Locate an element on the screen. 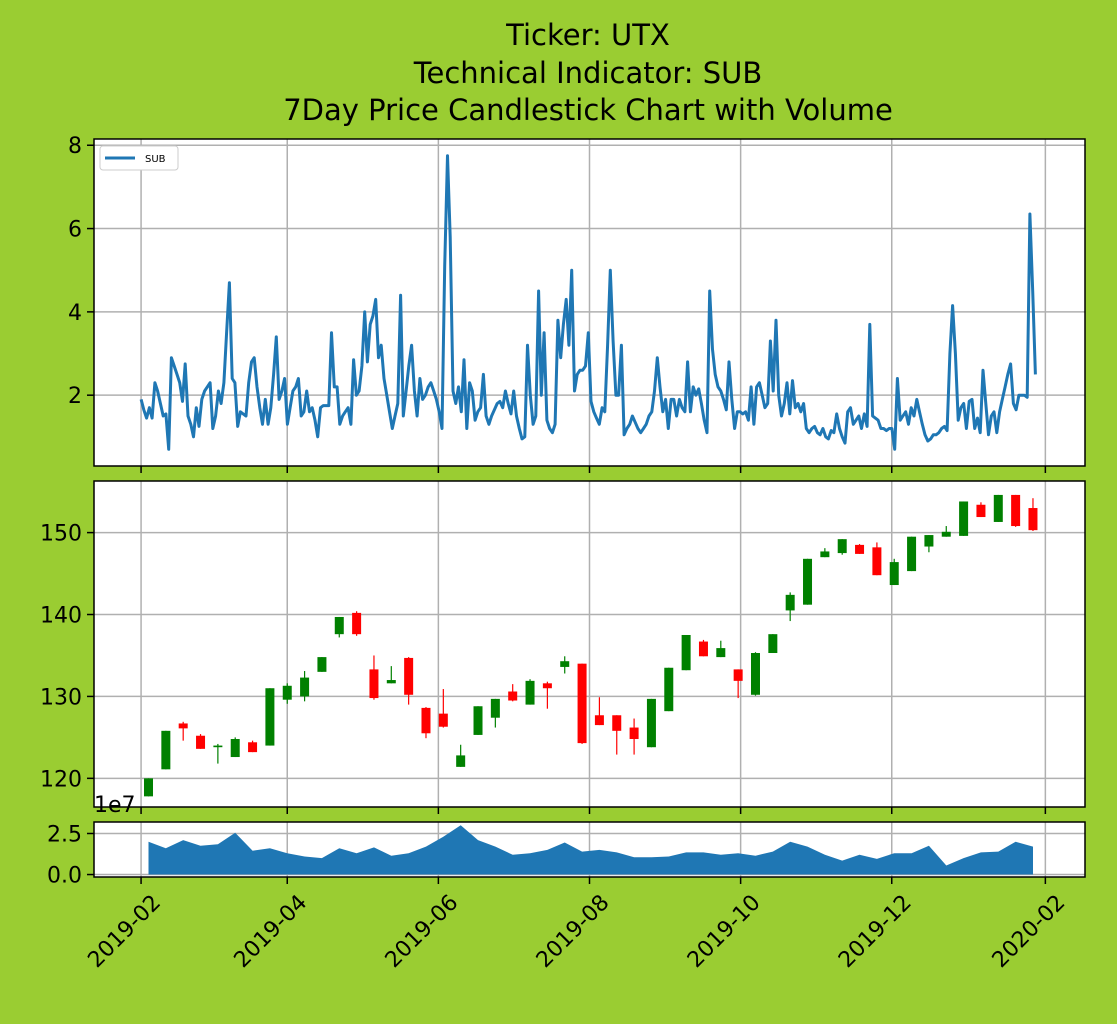  price-ytick-label: 130 is located at coordinates (61, 697).